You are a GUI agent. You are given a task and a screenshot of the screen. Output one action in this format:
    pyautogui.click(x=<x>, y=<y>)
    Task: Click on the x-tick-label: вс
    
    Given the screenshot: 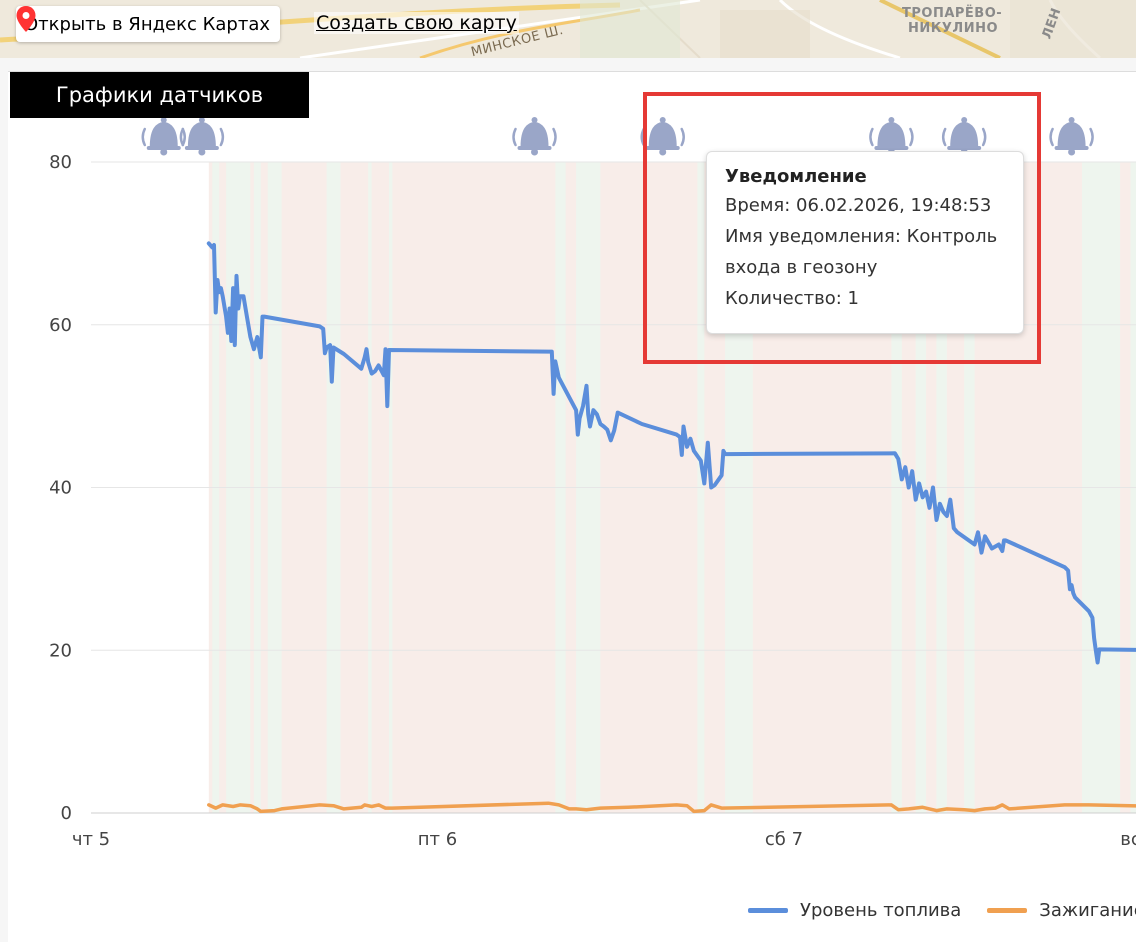 What is the action you would take?
    pyautogui.click(x=1128, y=839)
    